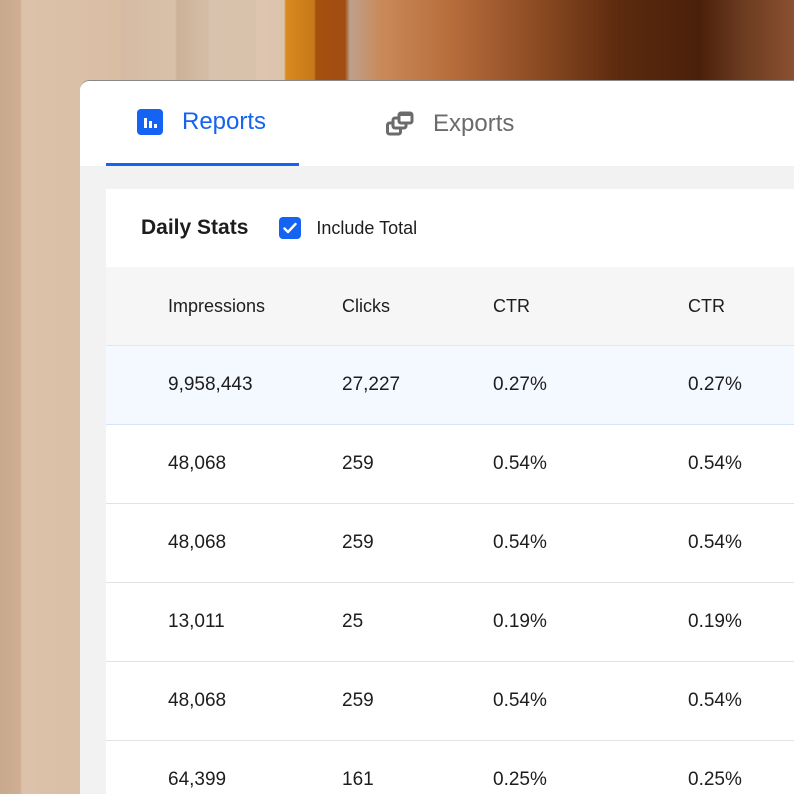 The height and width of the screenshot is (794, 794). Describe the element at coordinates (353, 621) in the screenshot. I see `table-cell: 25` at that location.